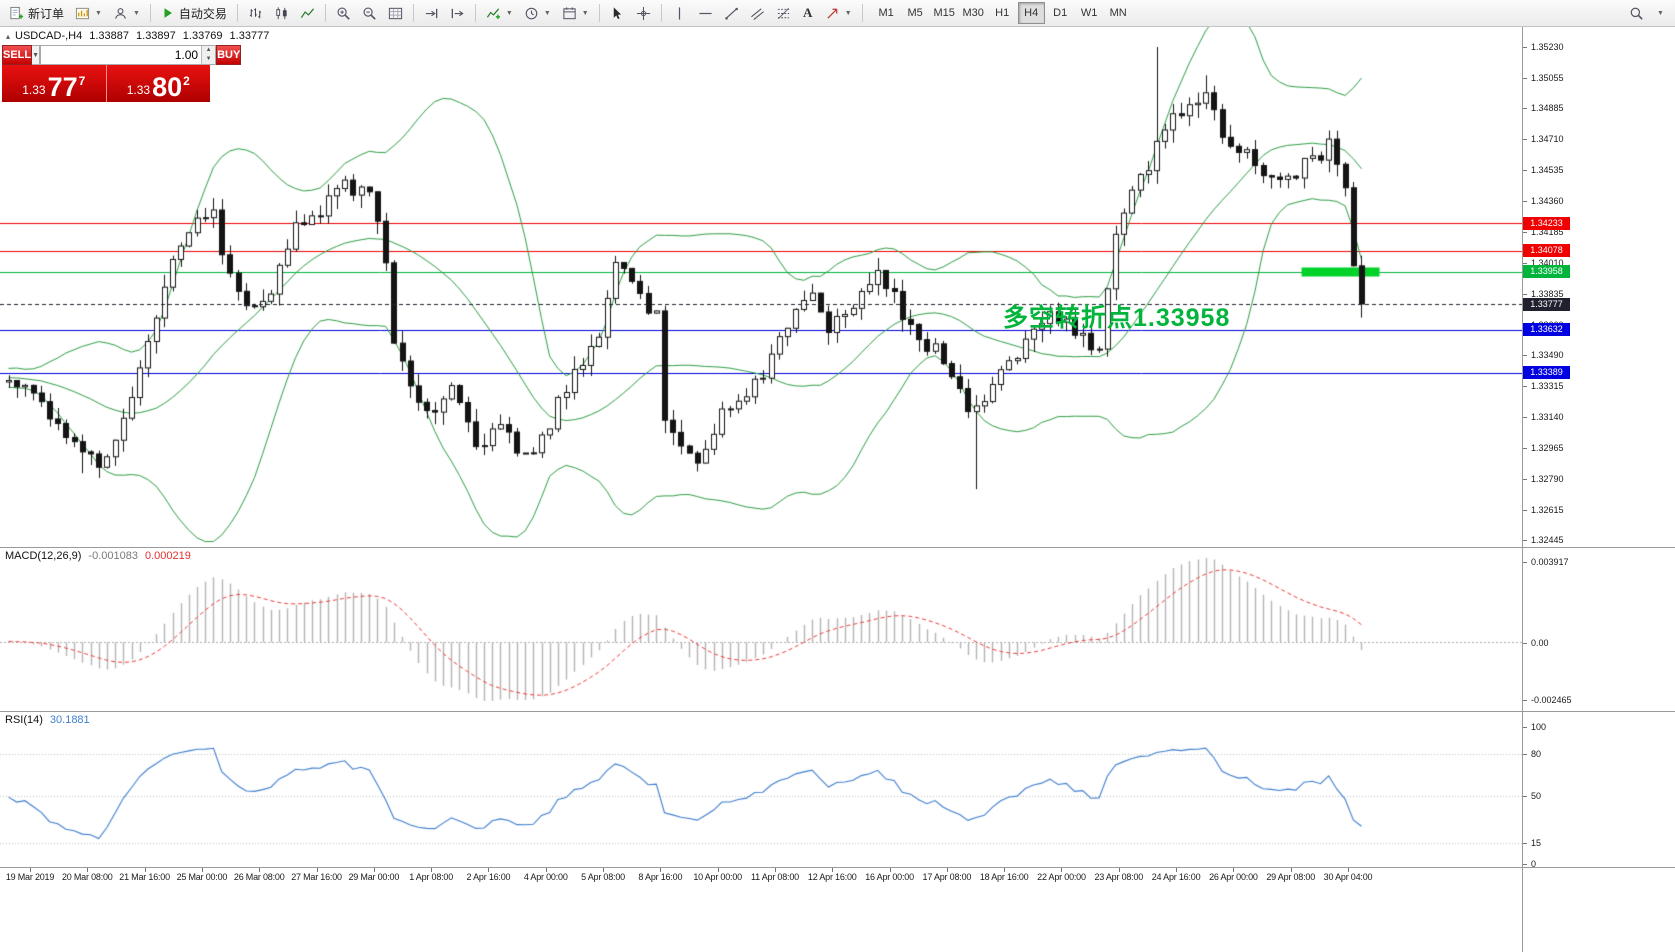 Image resolution: width=1675 pixels, height=952 pixels. Describe the element at coordinates (194, 13) in the screenshot. I see `autotrading-button: 自动交易` at that location.